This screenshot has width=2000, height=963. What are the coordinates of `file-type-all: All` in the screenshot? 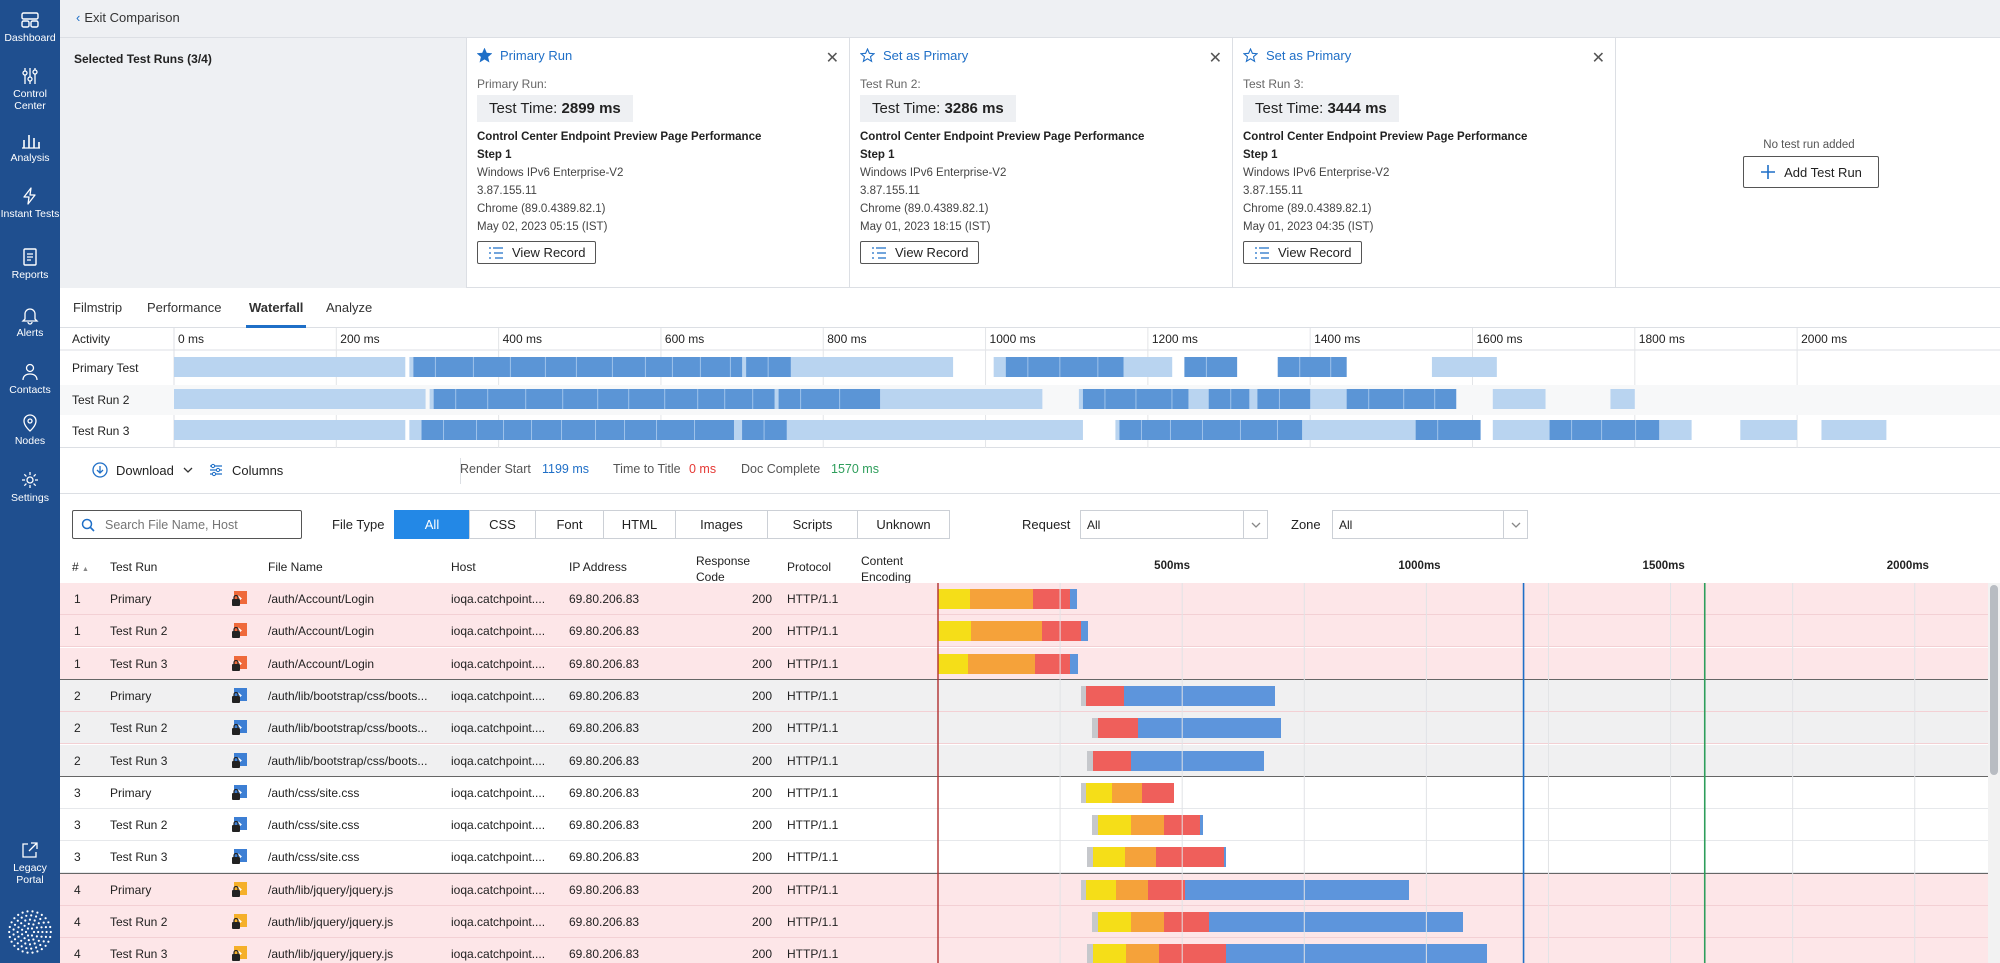 It's located at (432, 524).